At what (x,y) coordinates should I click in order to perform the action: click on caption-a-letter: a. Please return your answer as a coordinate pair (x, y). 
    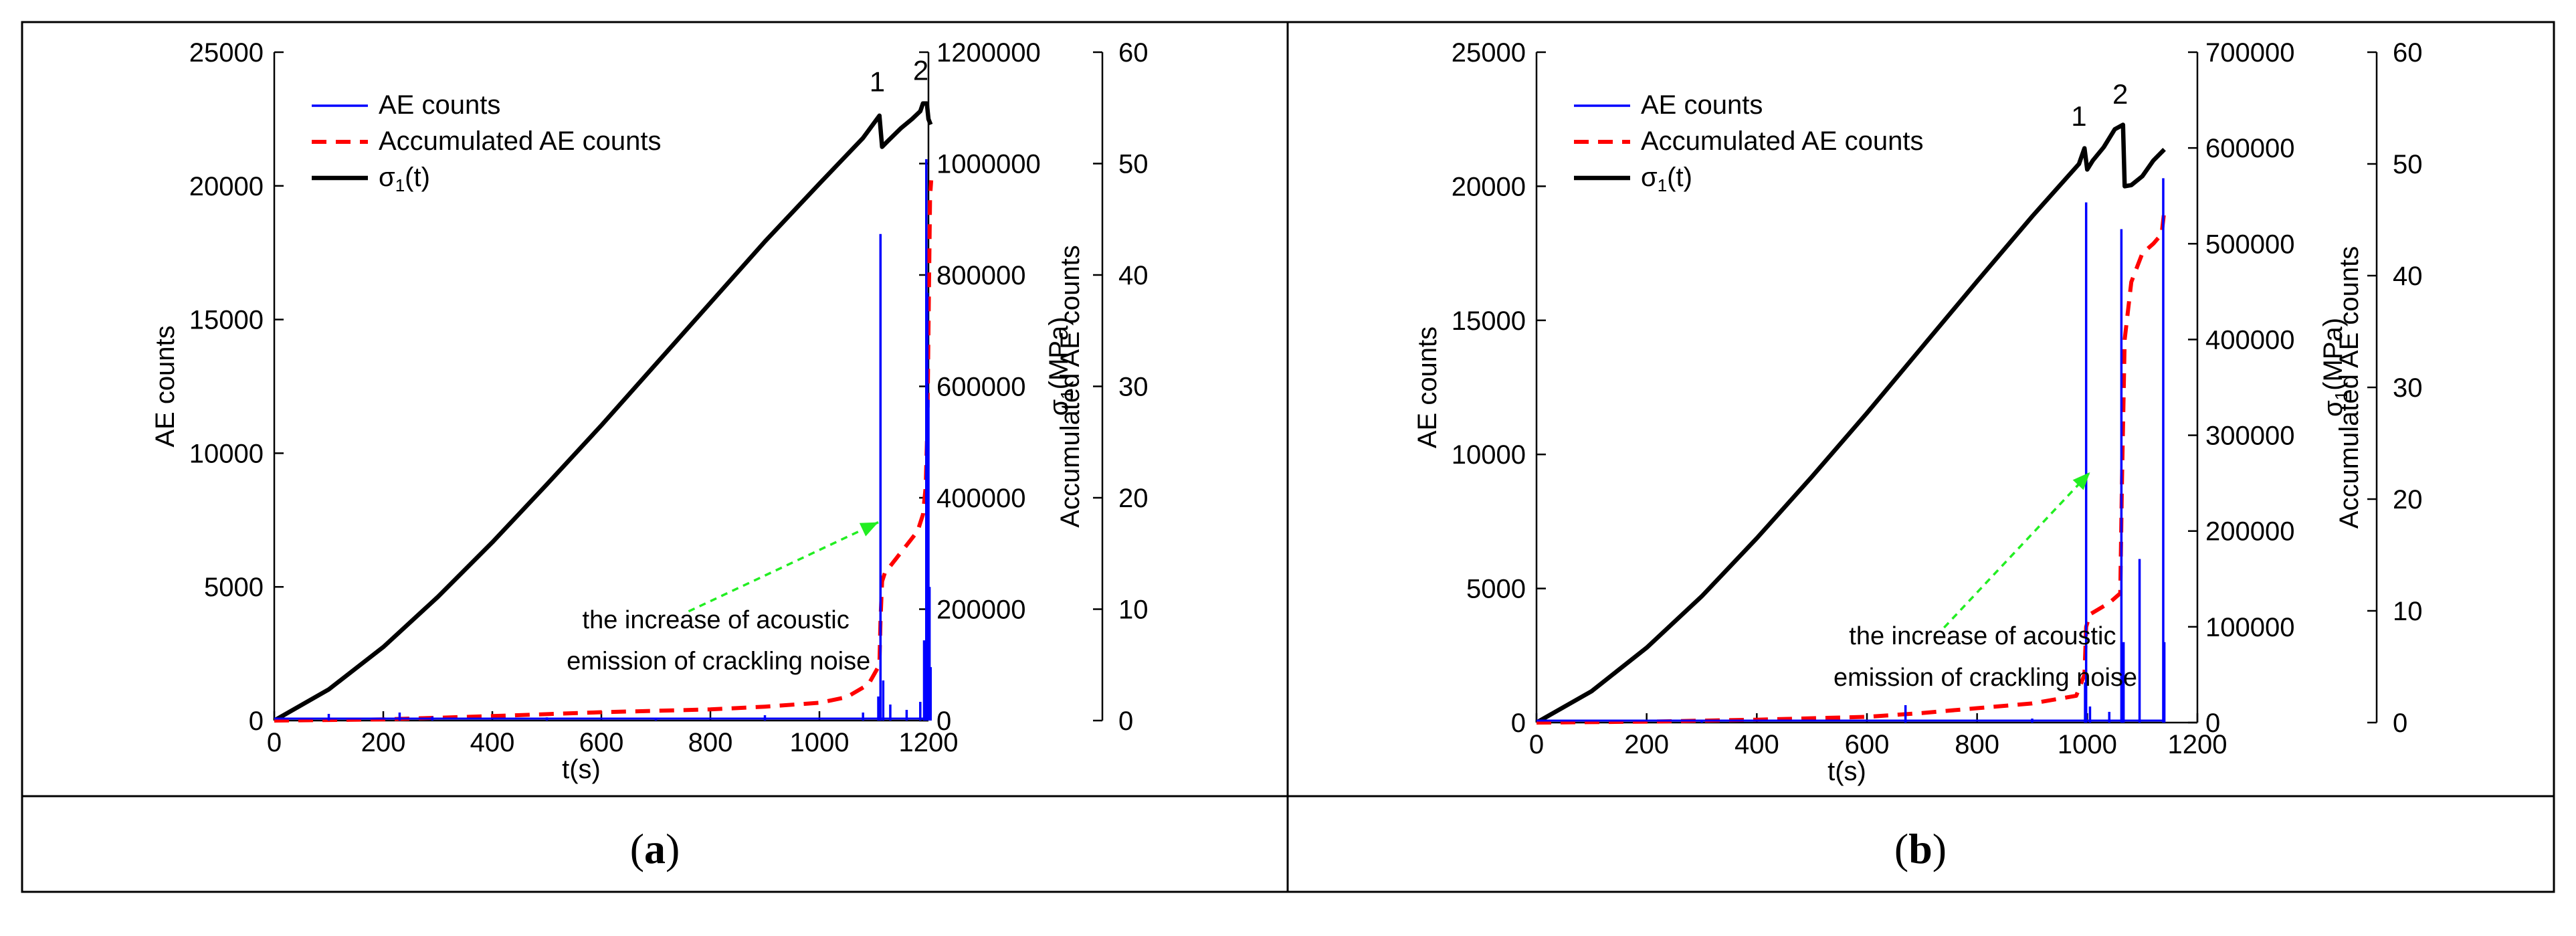
    Looking at the image, I should click on (655, 848).